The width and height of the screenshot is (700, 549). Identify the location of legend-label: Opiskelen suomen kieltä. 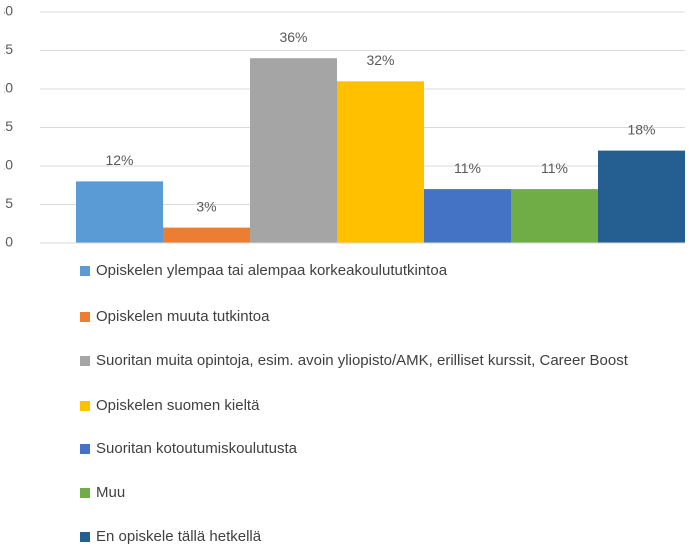
(178, 405).